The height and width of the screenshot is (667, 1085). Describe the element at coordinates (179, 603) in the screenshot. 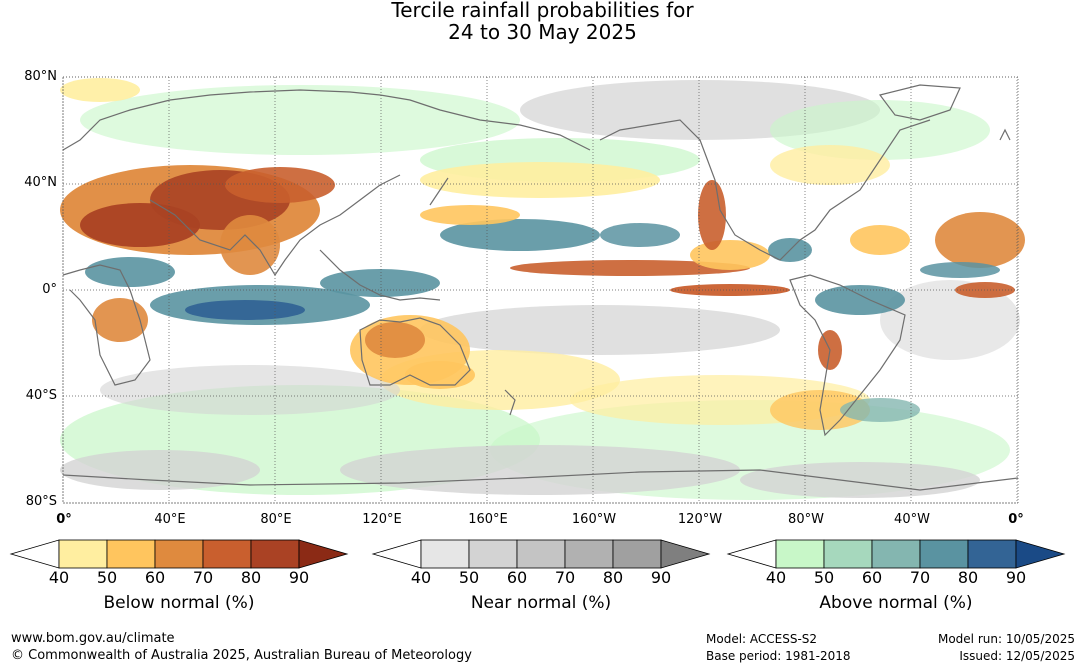

I see `below-normal-title: Below normal (%)` at that location.